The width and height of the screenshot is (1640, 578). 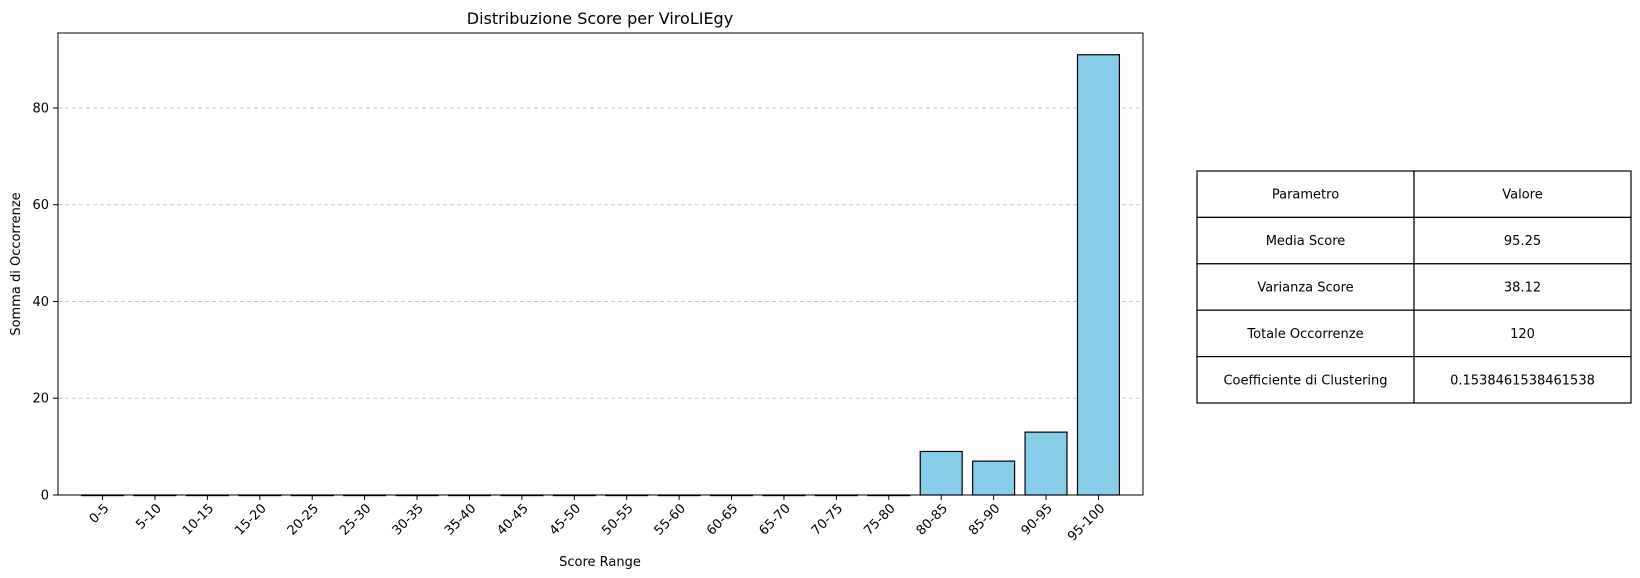 I want to click on table-cell-text: Totale Occorrenze, so click(x=1304, y=334).